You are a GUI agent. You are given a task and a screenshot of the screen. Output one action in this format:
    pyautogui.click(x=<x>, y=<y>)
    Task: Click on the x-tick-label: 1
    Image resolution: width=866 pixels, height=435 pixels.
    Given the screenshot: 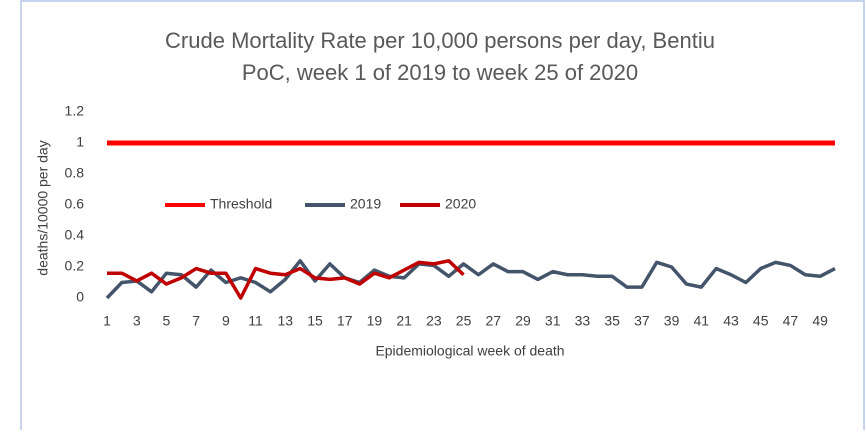 What is the action you would take?
    pyautogui.click(x=107, y=321)
    